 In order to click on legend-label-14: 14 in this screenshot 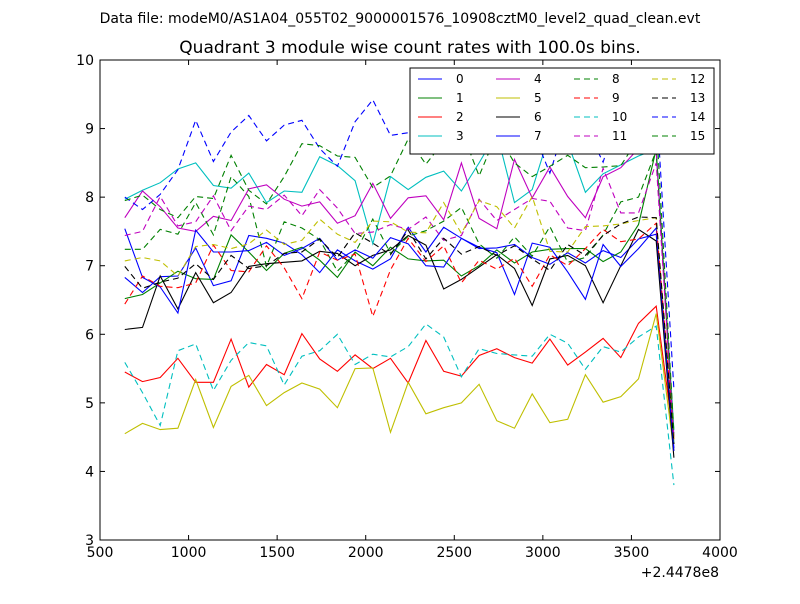, I will do `click(697, 117)`.